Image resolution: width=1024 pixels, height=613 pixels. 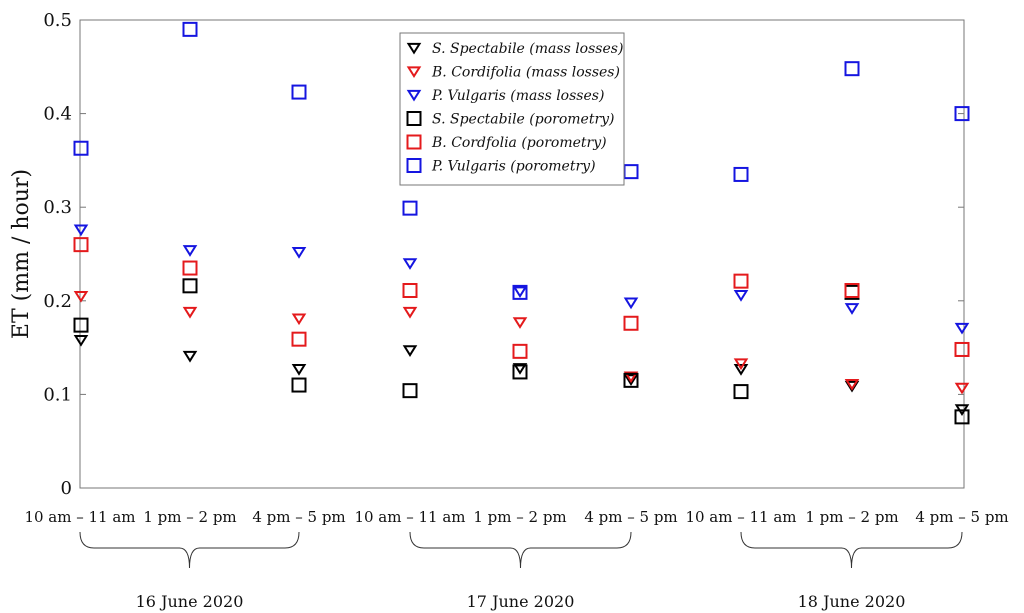 I want to click on y-axis-label: ET (mm / hour), so click(x=21, y=254).